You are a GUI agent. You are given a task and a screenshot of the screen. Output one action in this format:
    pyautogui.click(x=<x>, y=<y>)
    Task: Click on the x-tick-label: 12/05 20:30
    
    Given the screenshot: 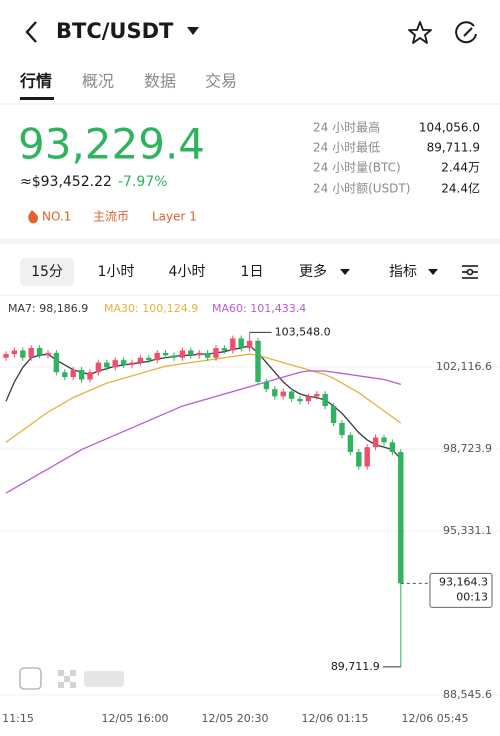 What is the action you would take?
    pyautogui.click(x=235, y=718)
    